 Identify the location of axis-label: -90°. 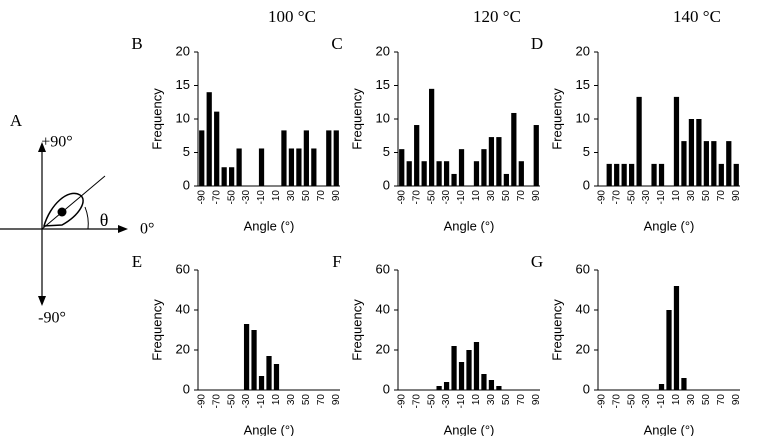
(52, 318).